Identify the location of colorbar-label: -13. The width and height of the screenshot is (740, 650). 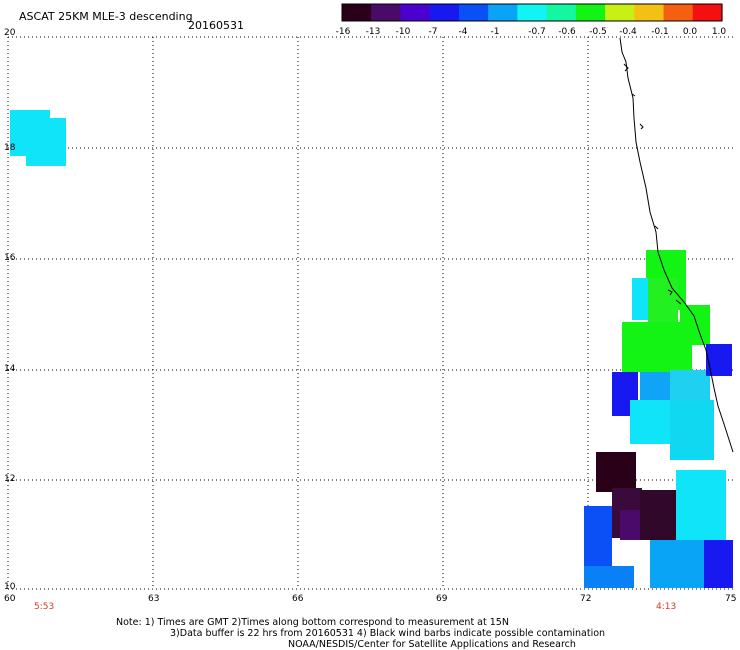
(373, 32).